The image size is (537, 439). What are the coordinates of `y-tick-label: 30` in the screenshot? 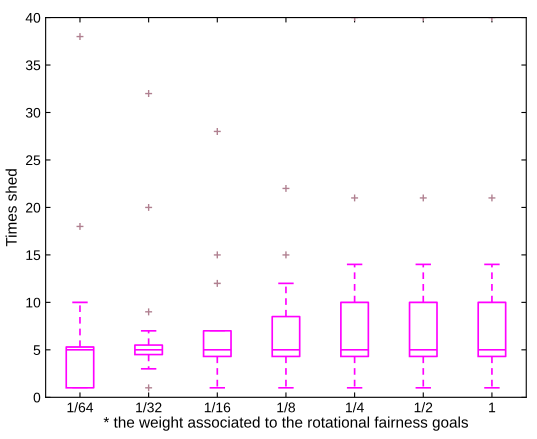 It's located at (33, 113).